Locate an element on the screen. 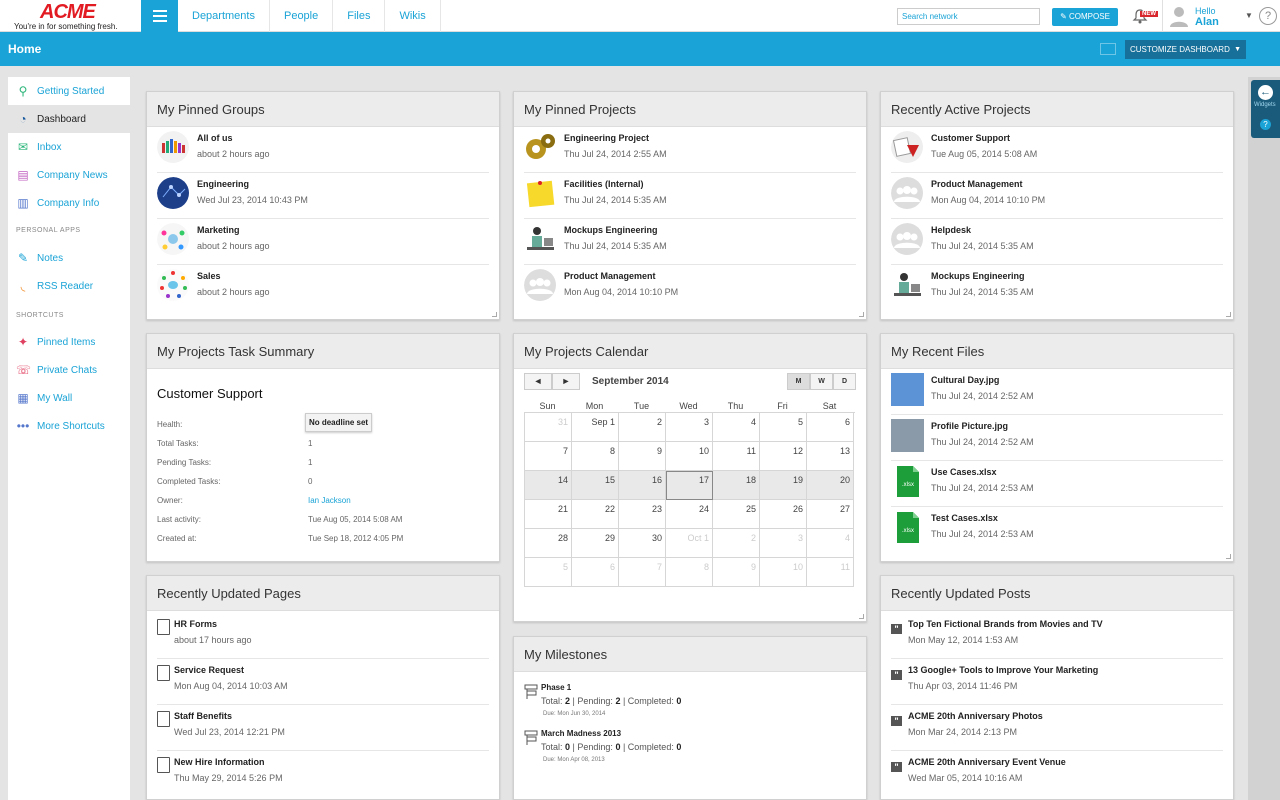 The height and width of the screenshot is (800, 1280). list-item: Helpdesk Thu Jul 24, 2014 5:35 AM is located at coordinates (1057, 242).